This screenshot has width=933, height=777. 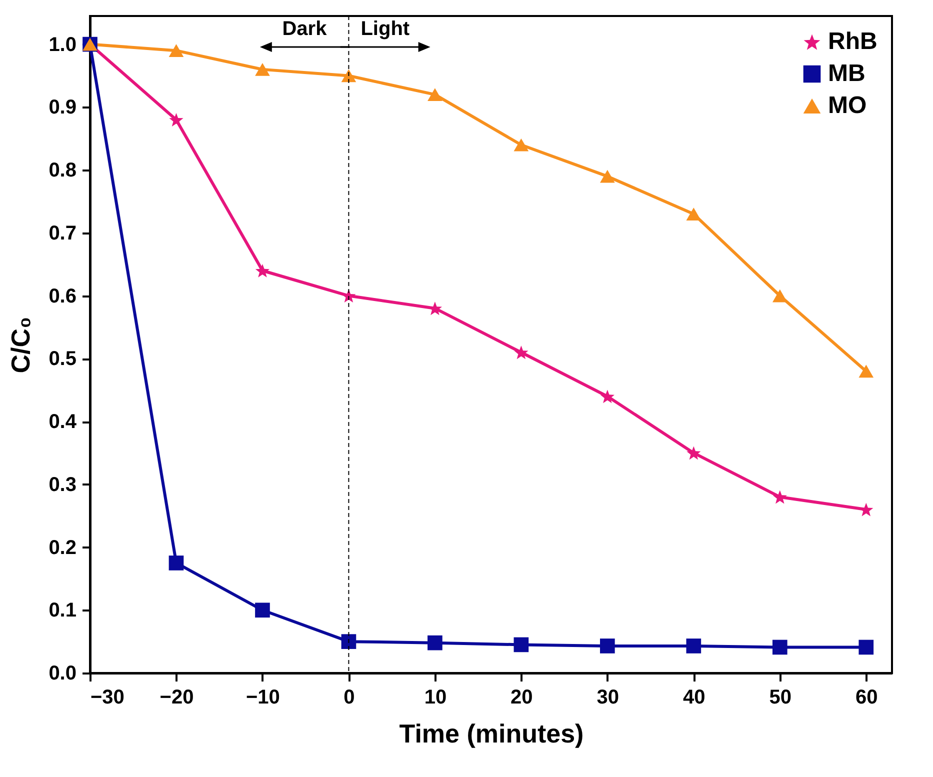 What do you see at coordinates (694, 697) in the screenshot?
I see `x-tick-label: 40` at bounding box center [694, 697].